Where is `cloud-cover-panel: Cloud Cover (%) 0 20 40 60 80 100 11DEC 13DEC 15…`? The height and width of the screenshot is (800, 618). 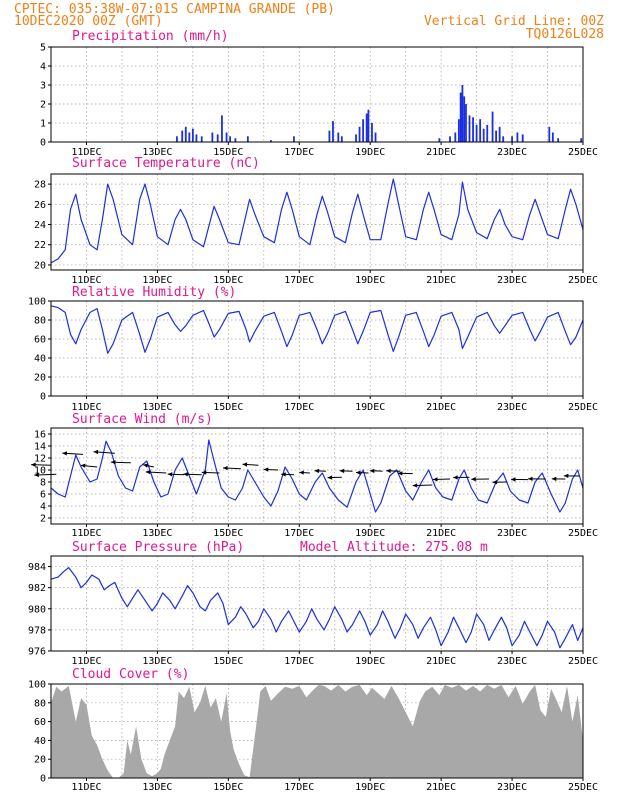 cloud-cover-panel: Cloud Cover (%) 0 20 40 60 80 100 11DEC 13DEC 15… is located at coordinates (313, 730).